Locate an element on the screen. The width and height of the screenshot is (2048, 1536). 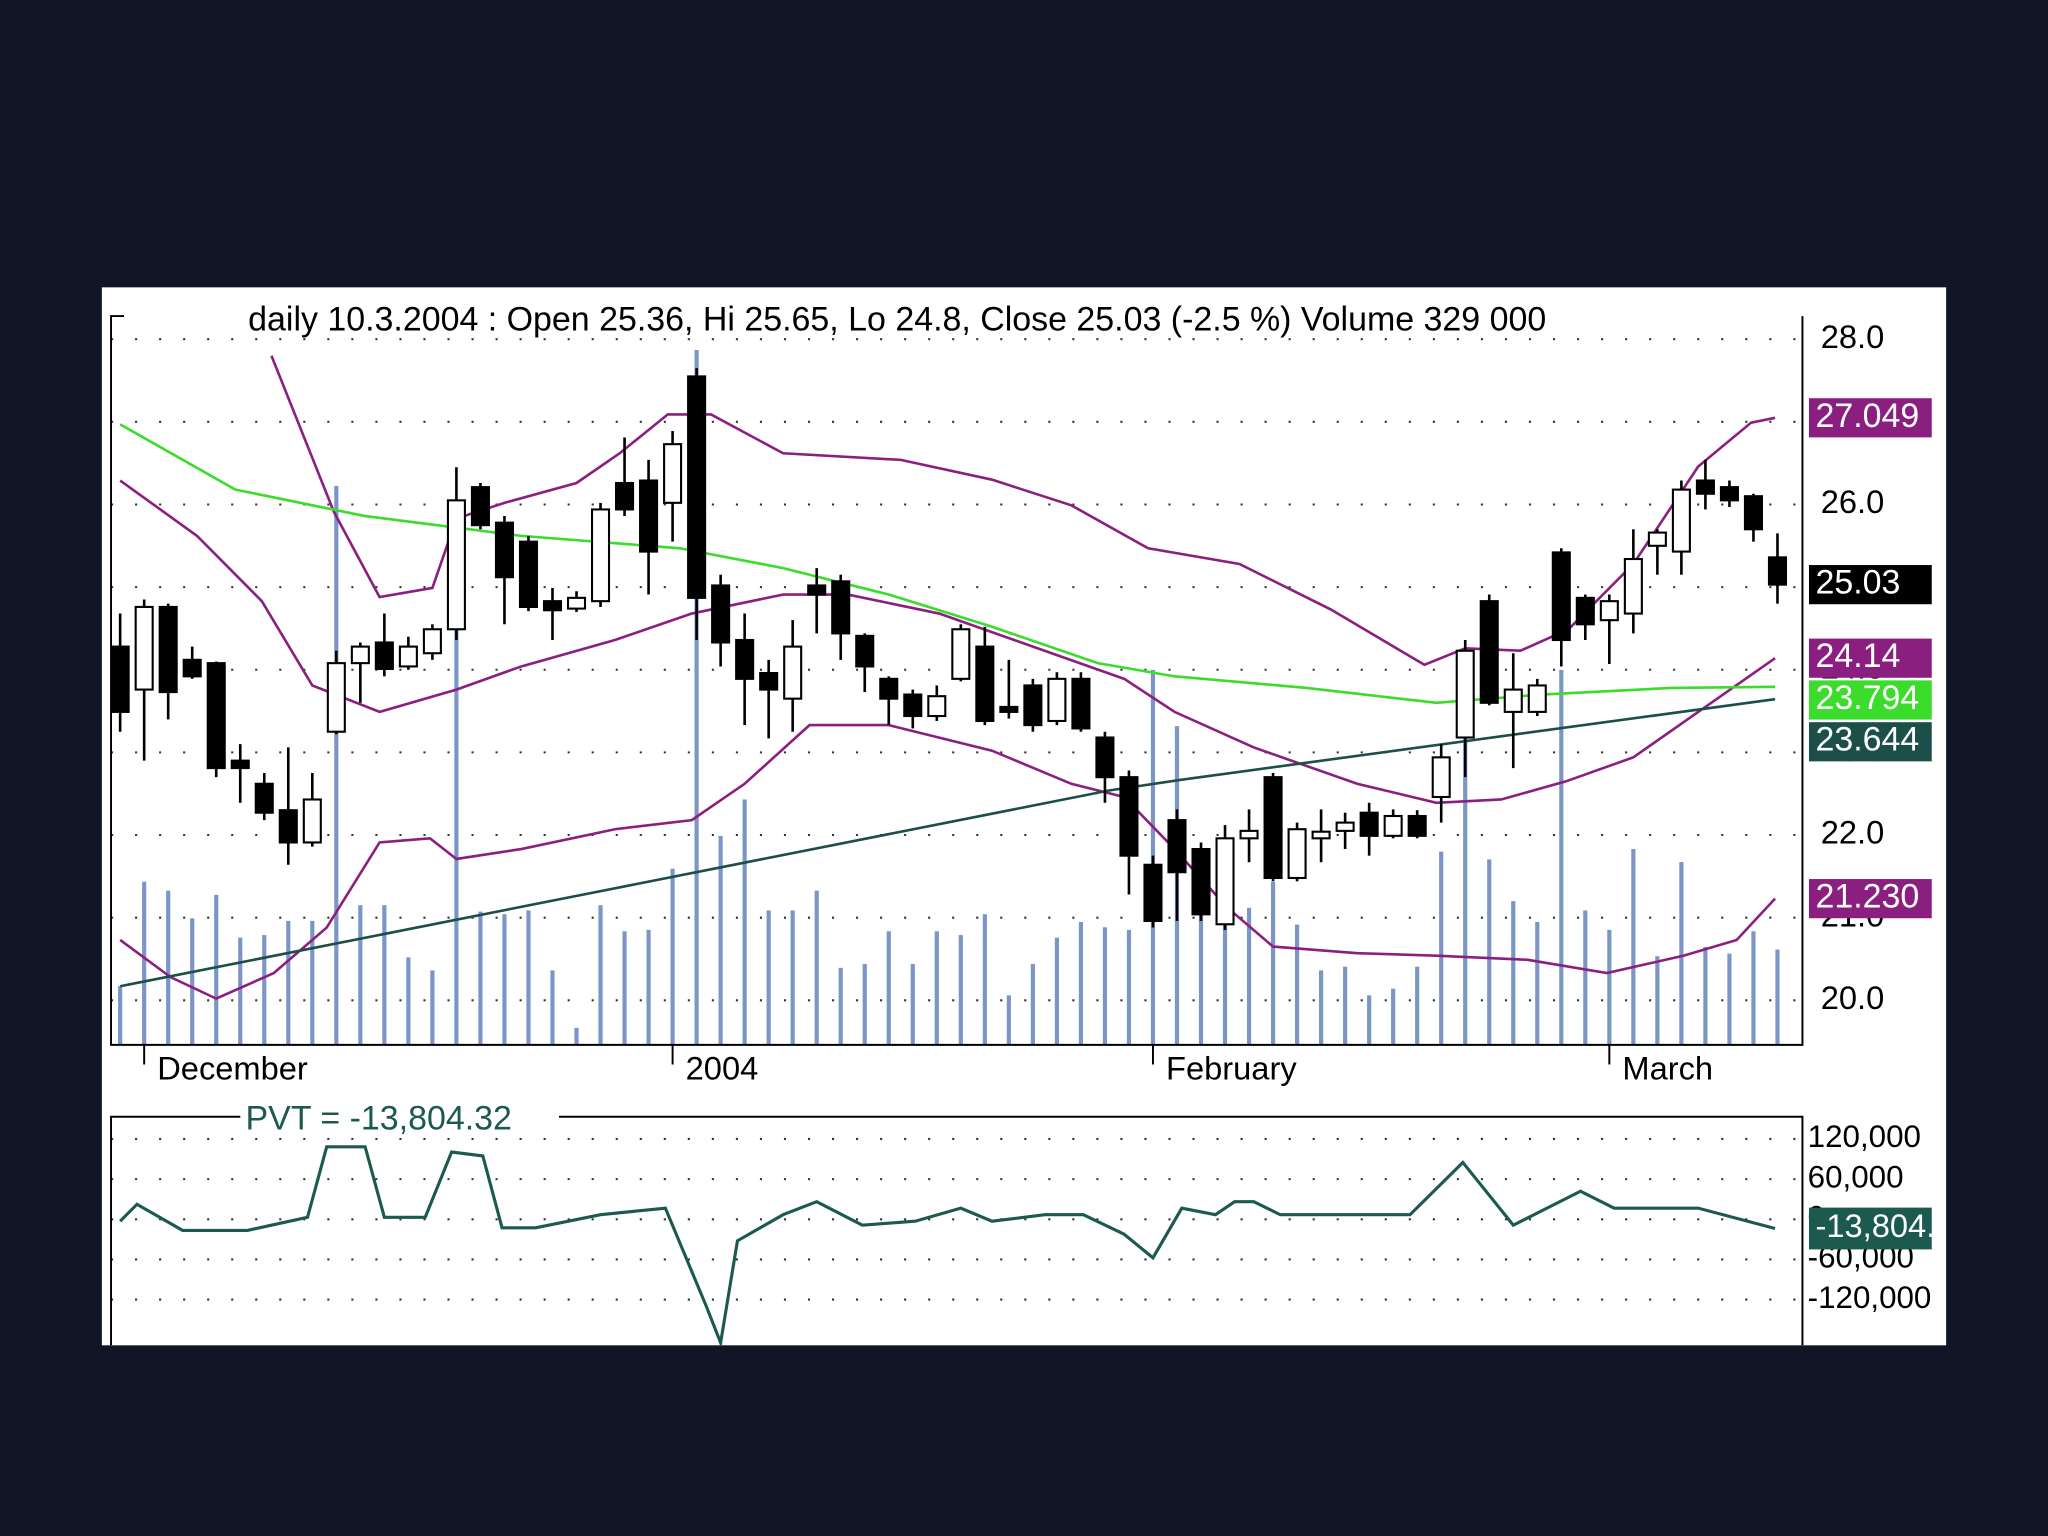
value-marker: 23.794 is located at coordinates (1870, 699).